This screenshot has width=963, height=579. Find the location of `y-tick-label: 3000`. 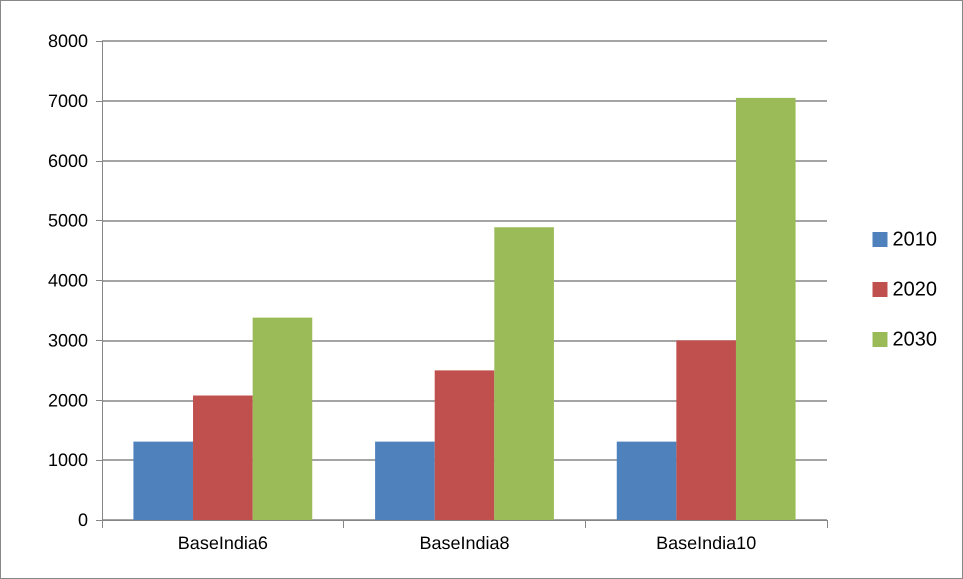

y-tick-label: 3000 is located at coordinates (68, 340).